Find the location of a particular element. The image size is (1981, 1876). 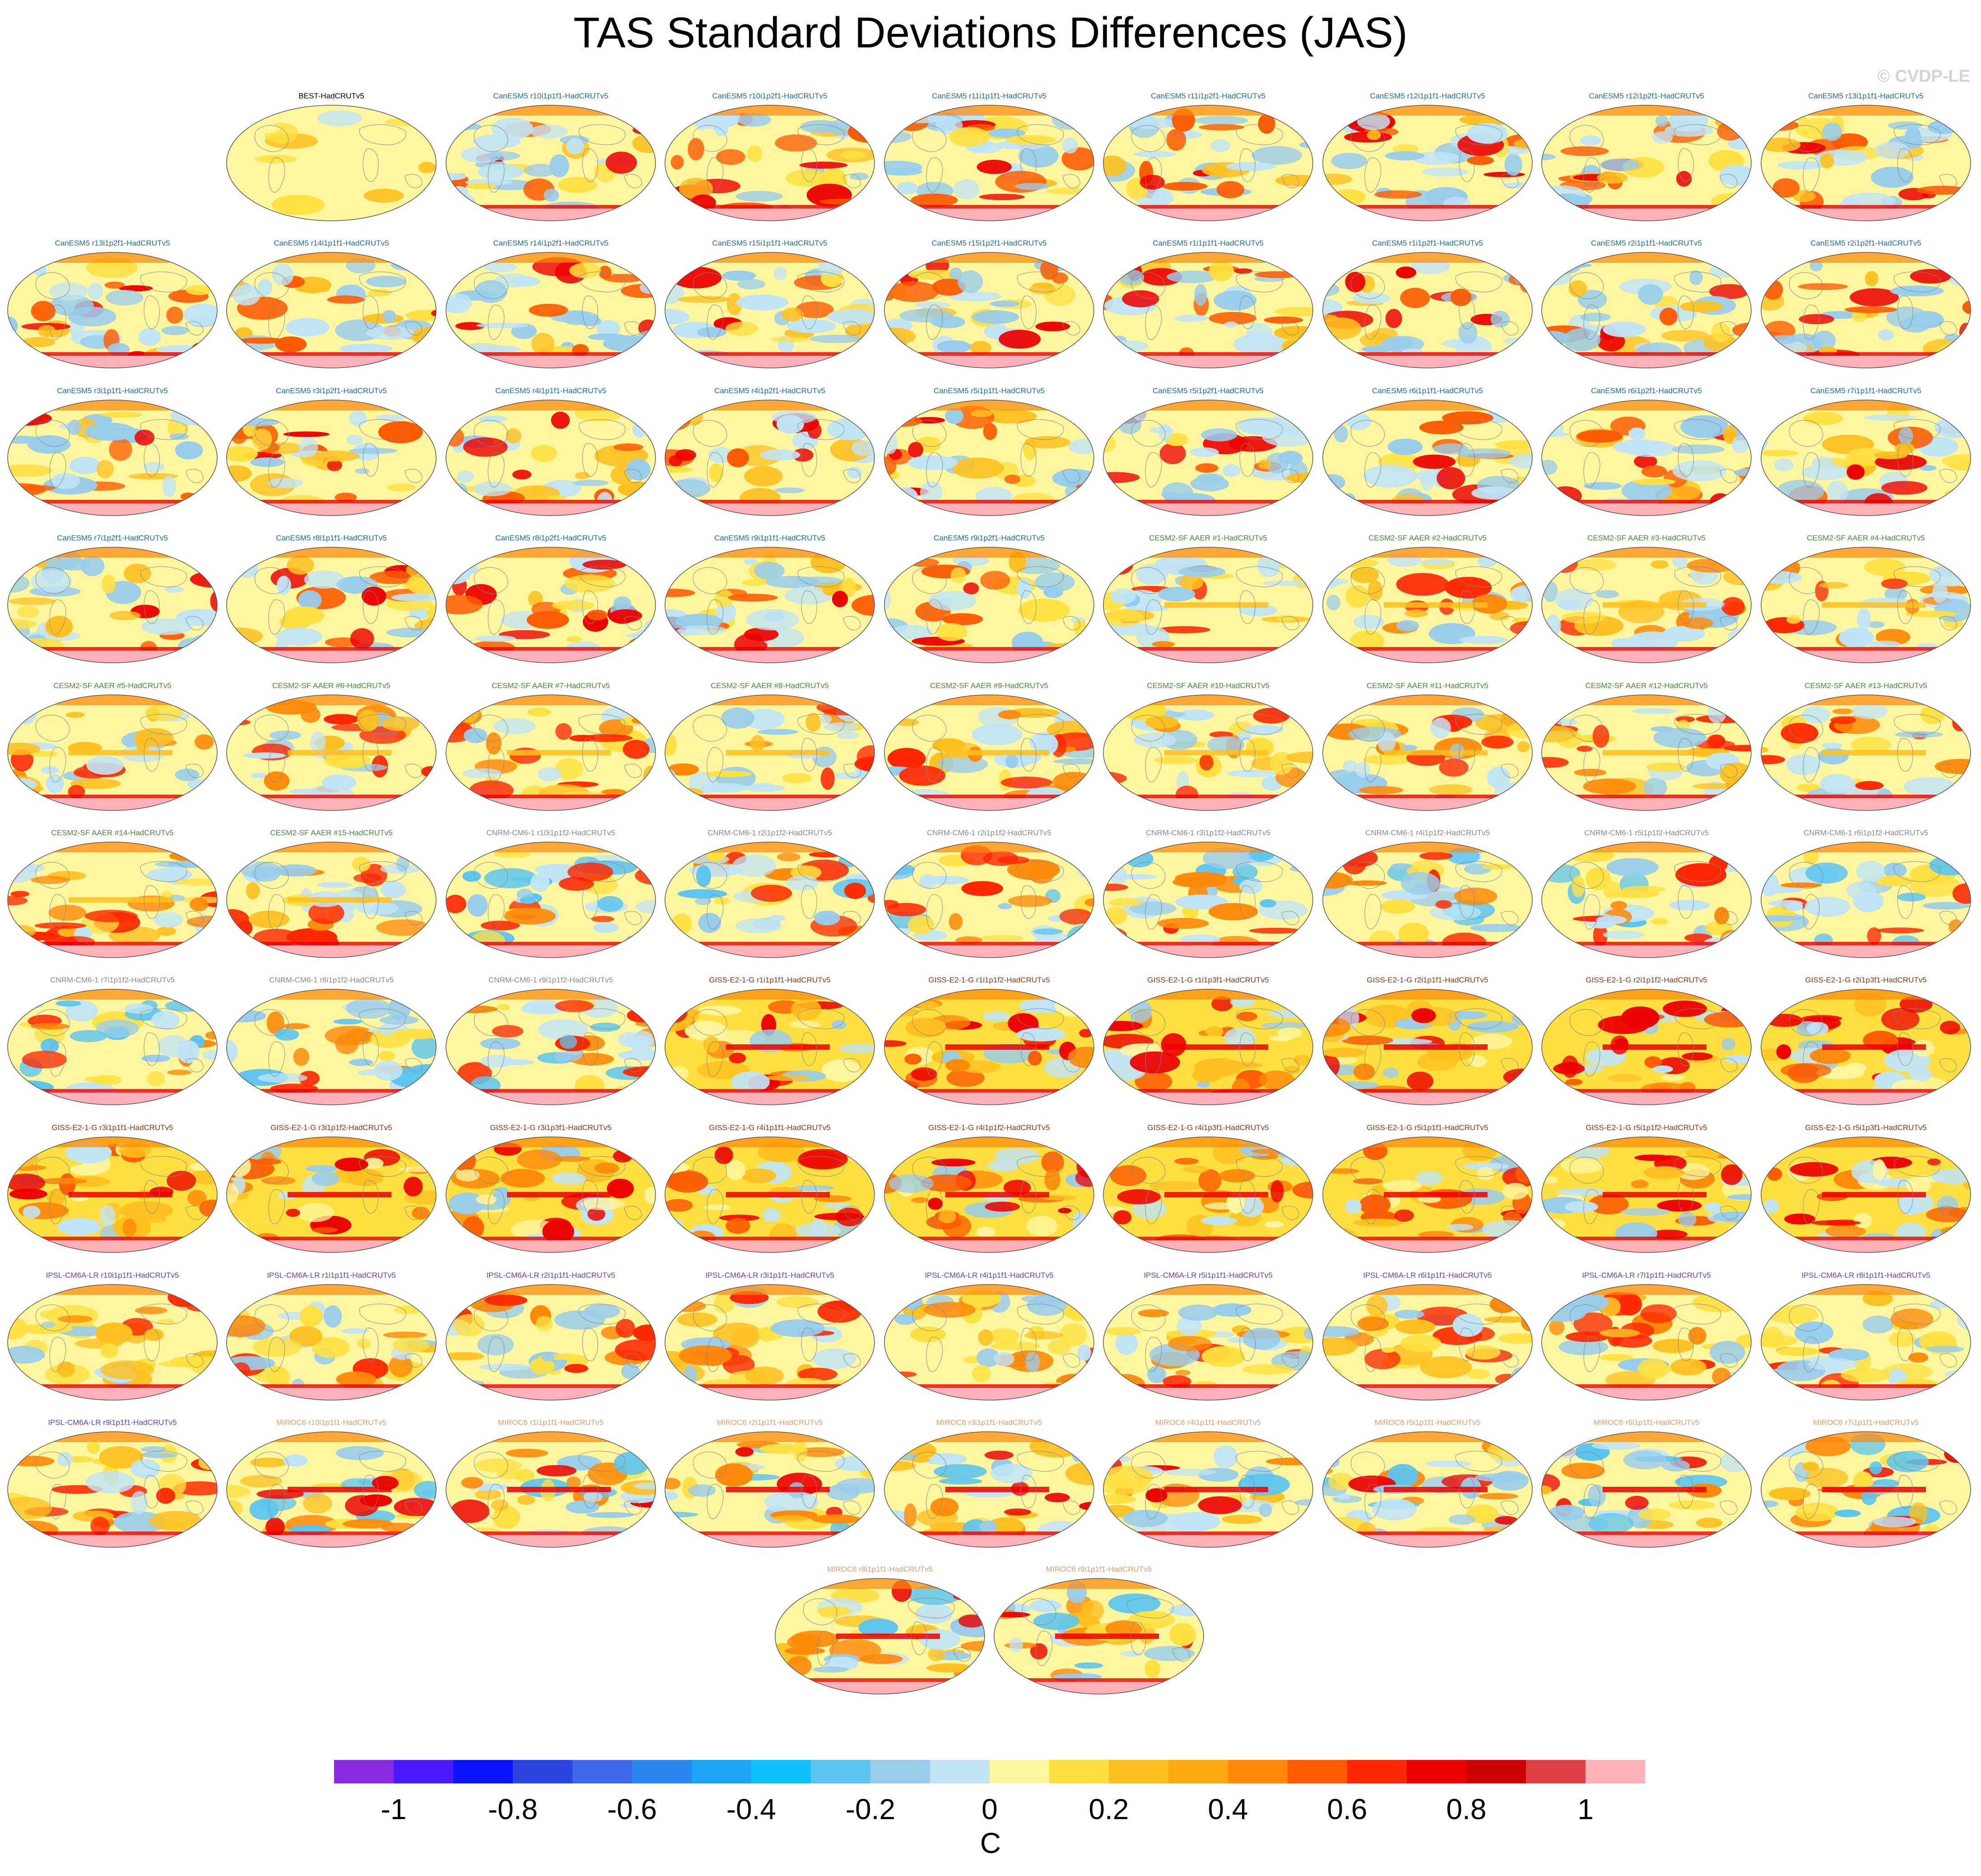

map-panel-cnrm-cm6-1-r2i1p1f2-hadcrutv5: CNRM-CM6-1 r2i1p1f2-HadCRUTv5 is located at coordinates (770, 898).